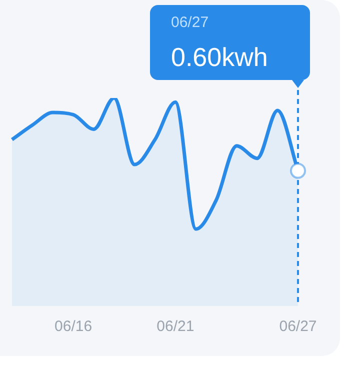 The width and height of the screenshot is (353, 370). I want to click on x-tick-label: 06/21, so click(175, 327).